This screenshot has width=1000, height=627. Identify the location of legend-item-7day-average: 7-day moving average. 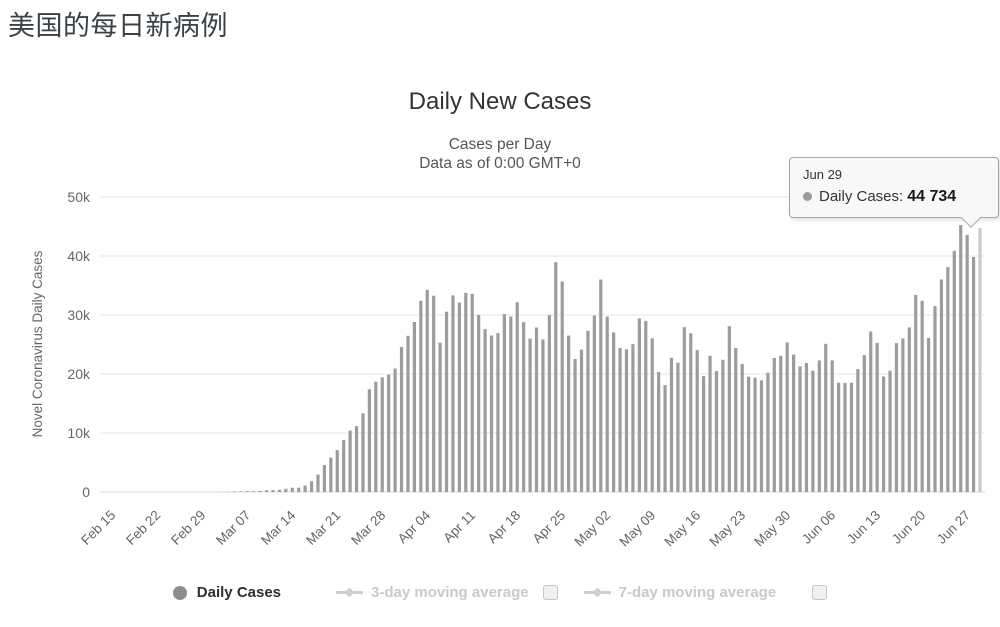
(679, 592).